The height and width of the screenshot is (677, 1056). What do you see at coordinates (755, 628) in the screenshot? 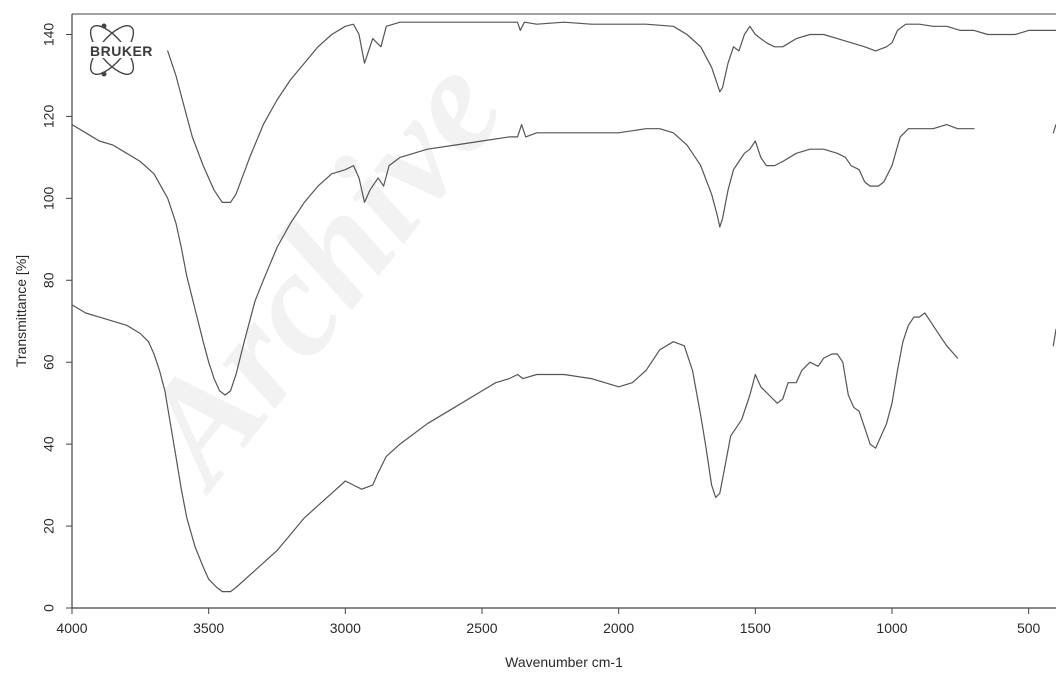
I see `x-tick-label: 1500` at bounding box center [755, 628].